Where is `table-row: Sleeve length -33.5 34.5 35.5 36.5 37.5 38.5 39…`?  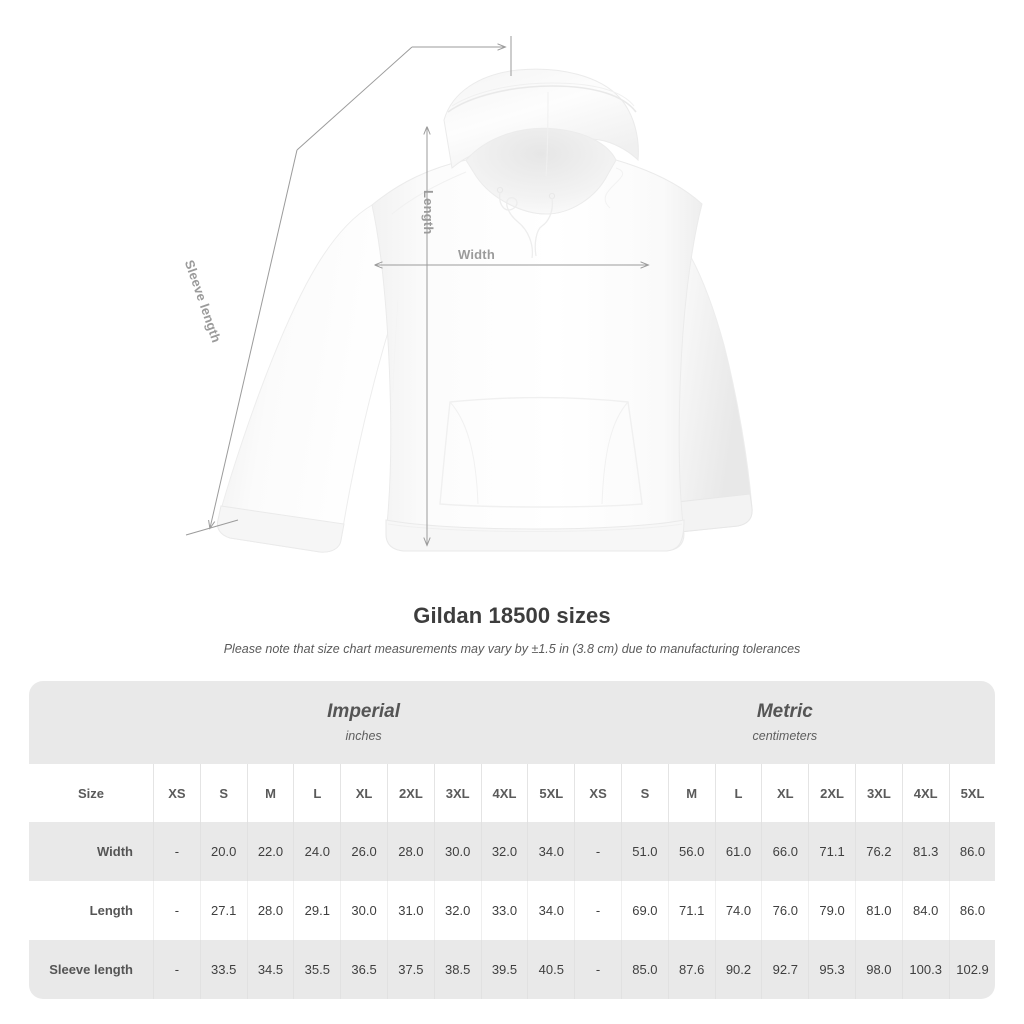 table-row: Sleeve length -33.5 34.5 35.5 36.5 37.5 38.5 39… is located at coordinates (512, 969).